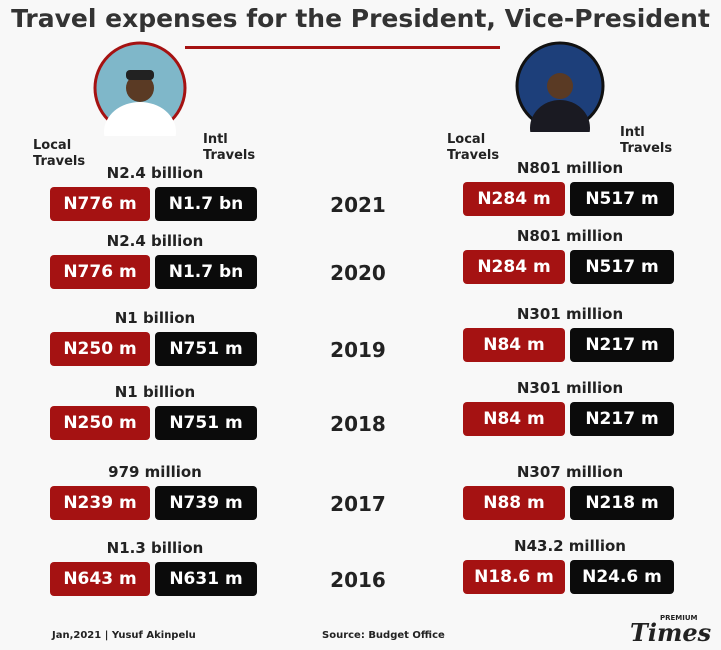  I want to click on year: 2016, so click(358, 580).